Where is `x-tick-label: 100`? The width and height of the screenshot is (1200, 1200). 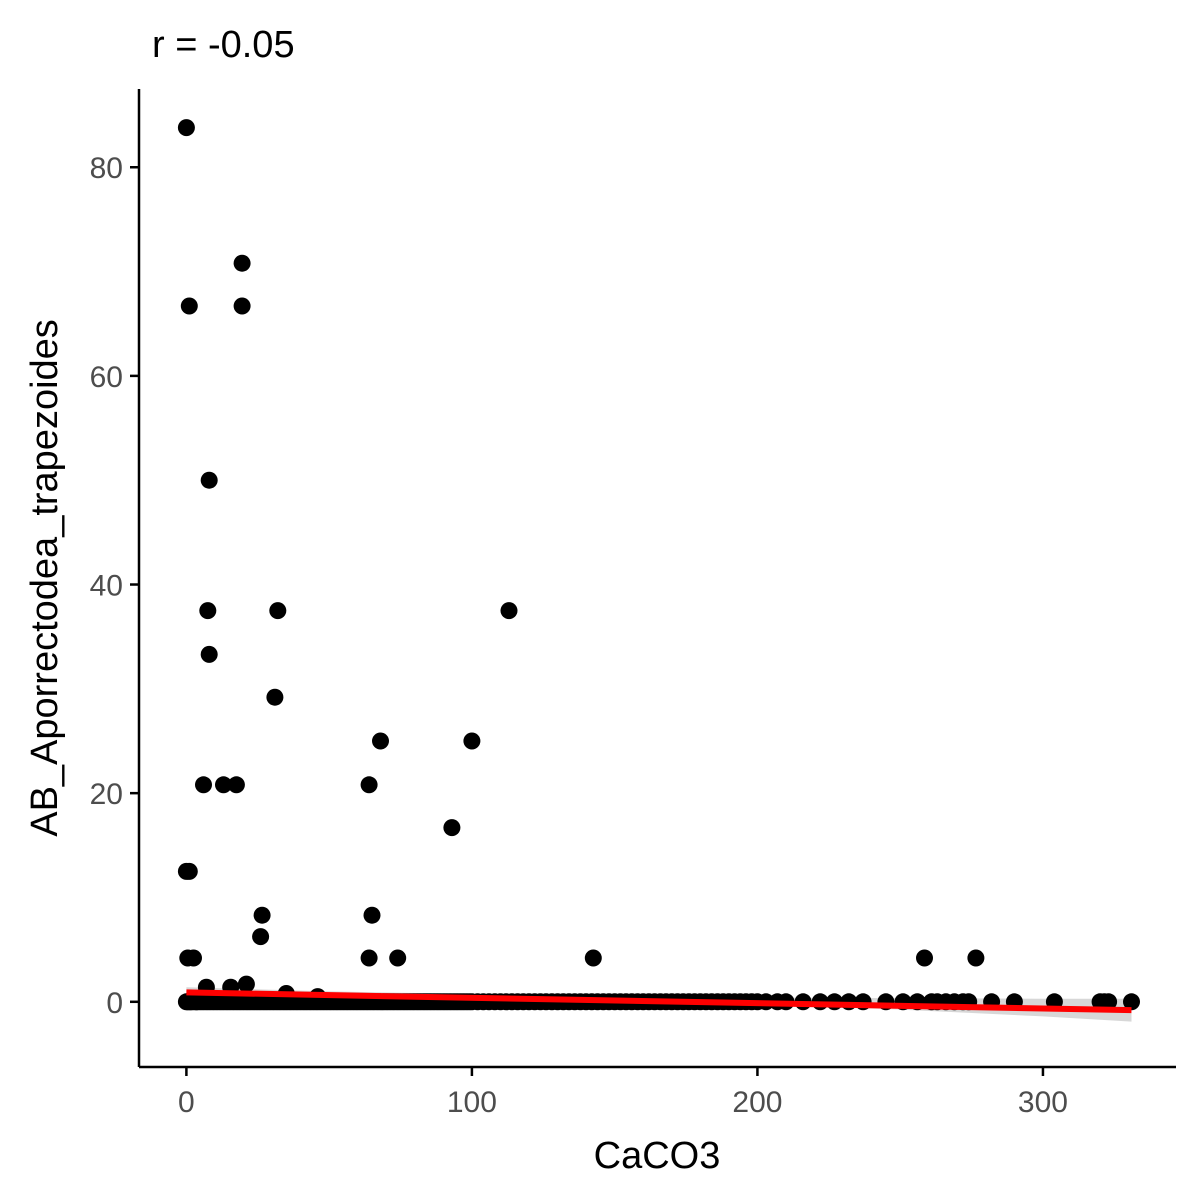 x-tick-label: 100 is located at coordinates (472, 1102).